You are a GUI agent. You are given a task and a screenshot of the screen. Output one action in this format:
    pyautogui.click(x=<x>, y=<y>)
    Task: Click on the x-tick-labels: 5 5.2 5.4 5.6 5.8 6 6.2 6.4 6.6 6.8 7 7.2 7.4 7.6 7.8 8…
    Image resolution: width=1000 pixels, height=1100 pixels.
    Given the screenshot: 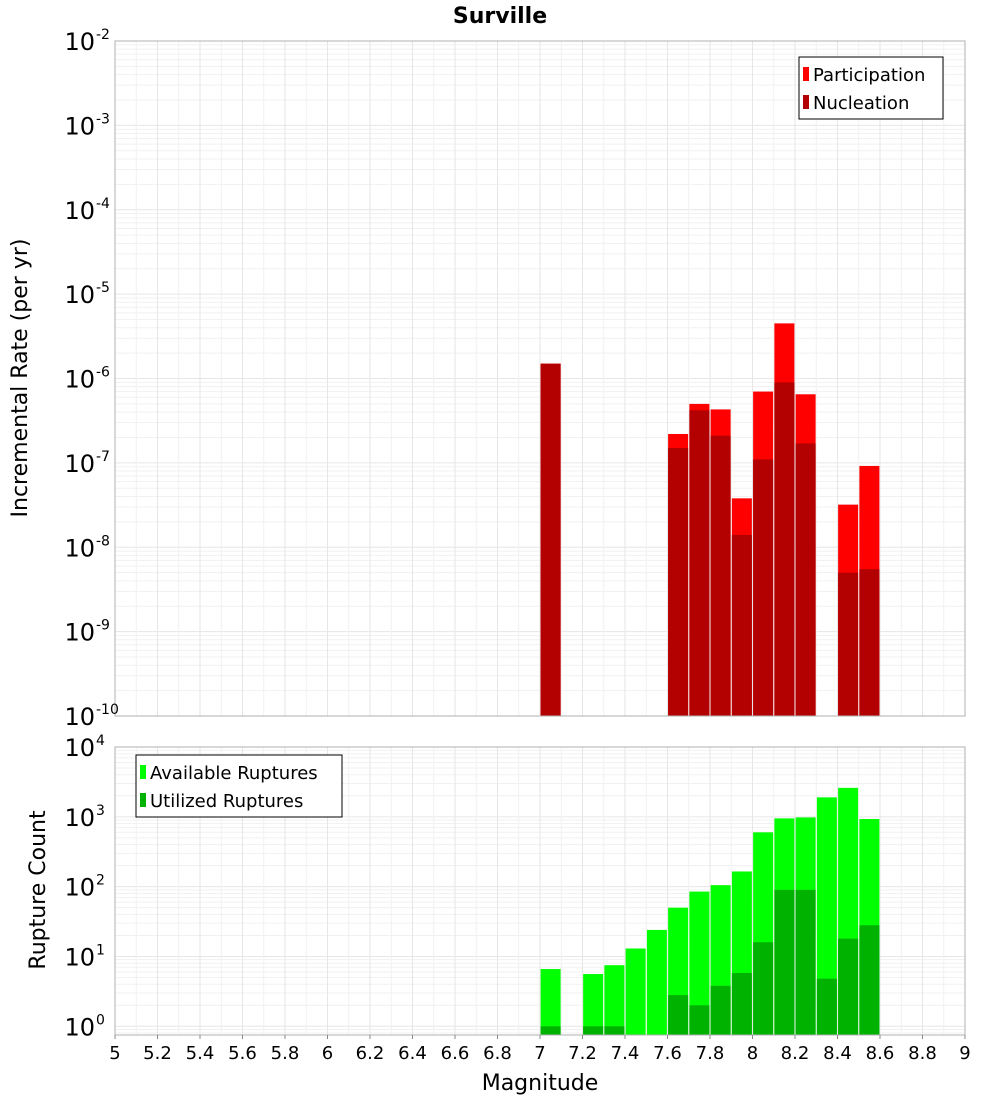 What is the action you would take?
    pyautogui.click(x=540, y=1049)
    